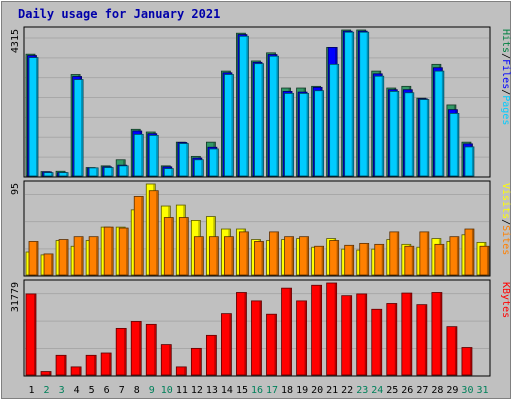 This screenshot has height=400, width=512. Describe the element at coordinates (482, 390) in the screenshot. I see `x-tick-label-day-31: 31` at that location.